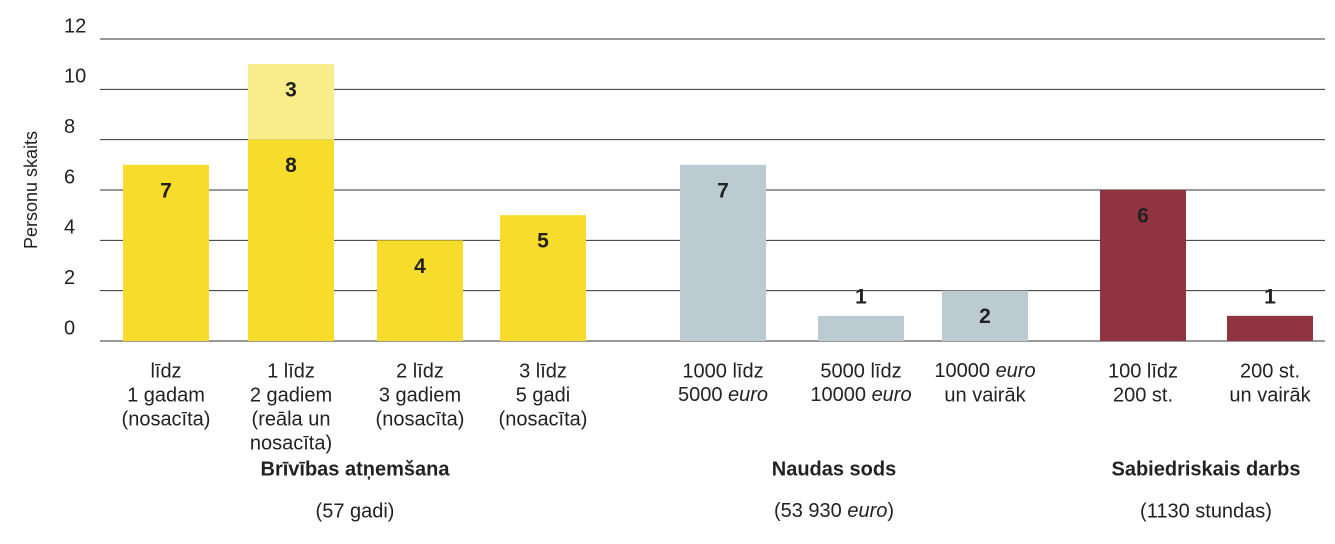 This screenshot has width=1335, height=544. I want to click on y-tick-label: 4, so click(69, 228).